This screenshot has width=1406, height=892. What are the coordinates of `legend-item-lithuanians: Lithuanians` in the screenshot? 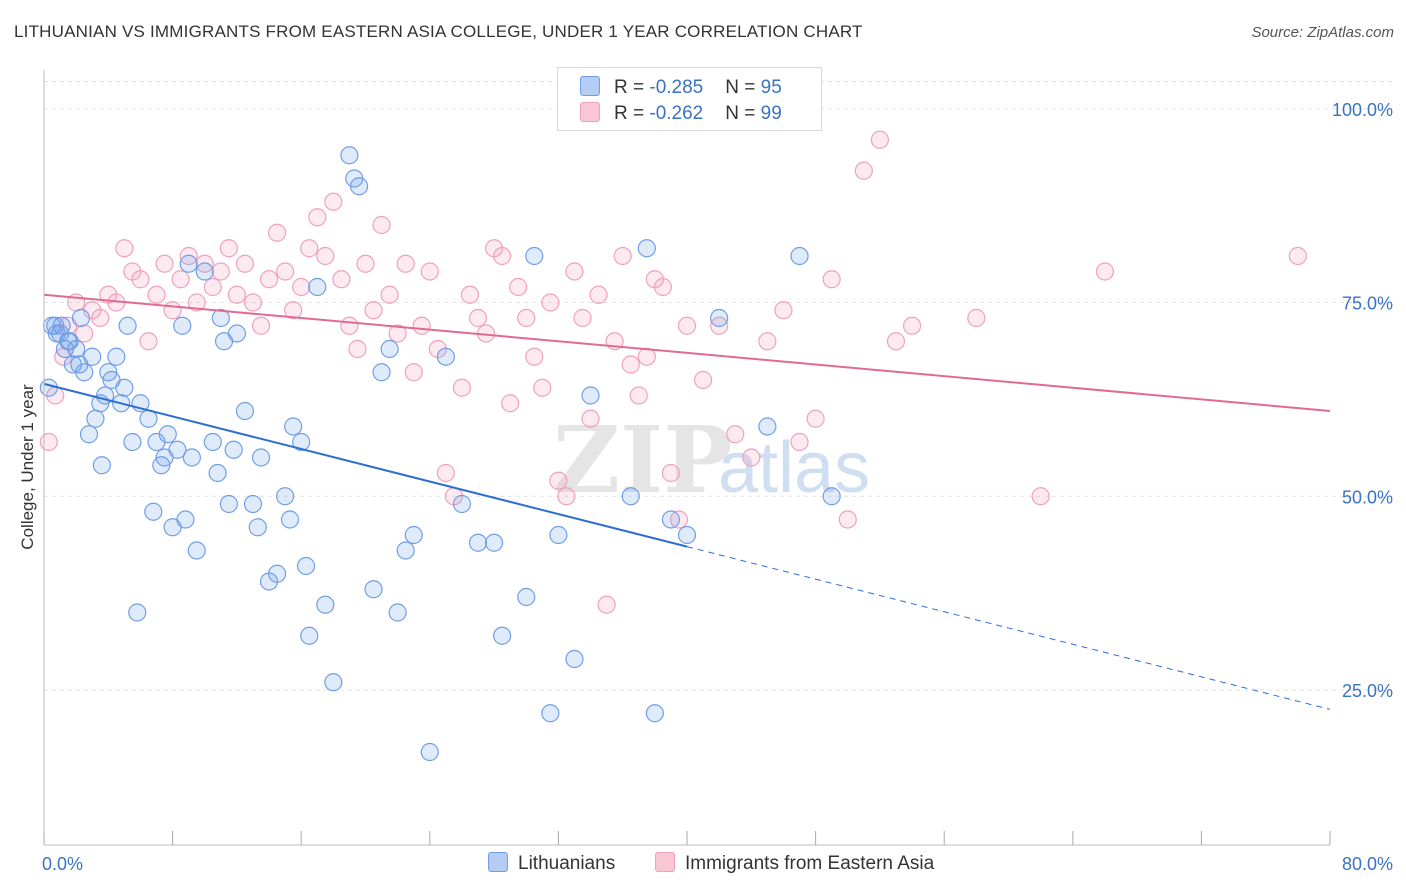 It's located at (551, 863).